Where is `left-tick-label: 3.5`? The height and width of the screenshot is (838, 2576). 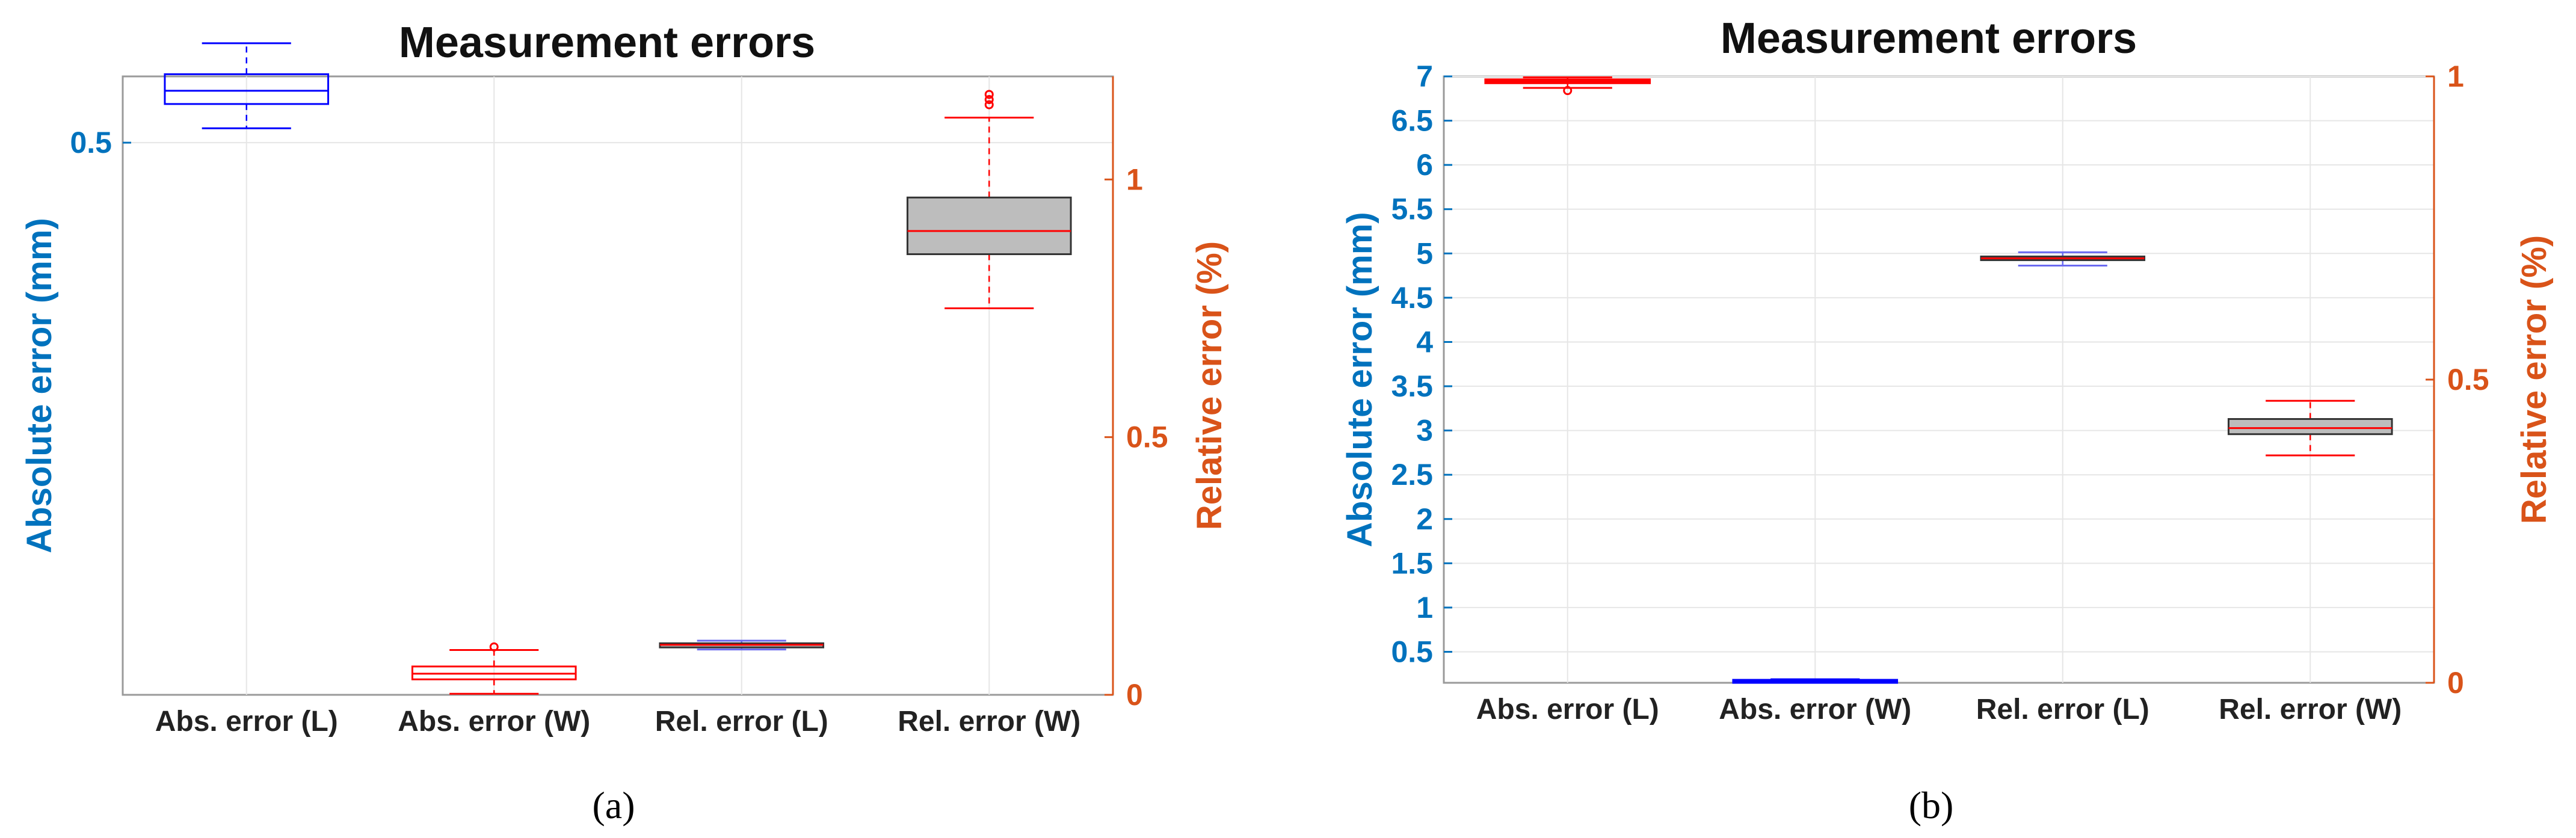 left-tick-label: 3.5 is located at coordinates (1412, 386).